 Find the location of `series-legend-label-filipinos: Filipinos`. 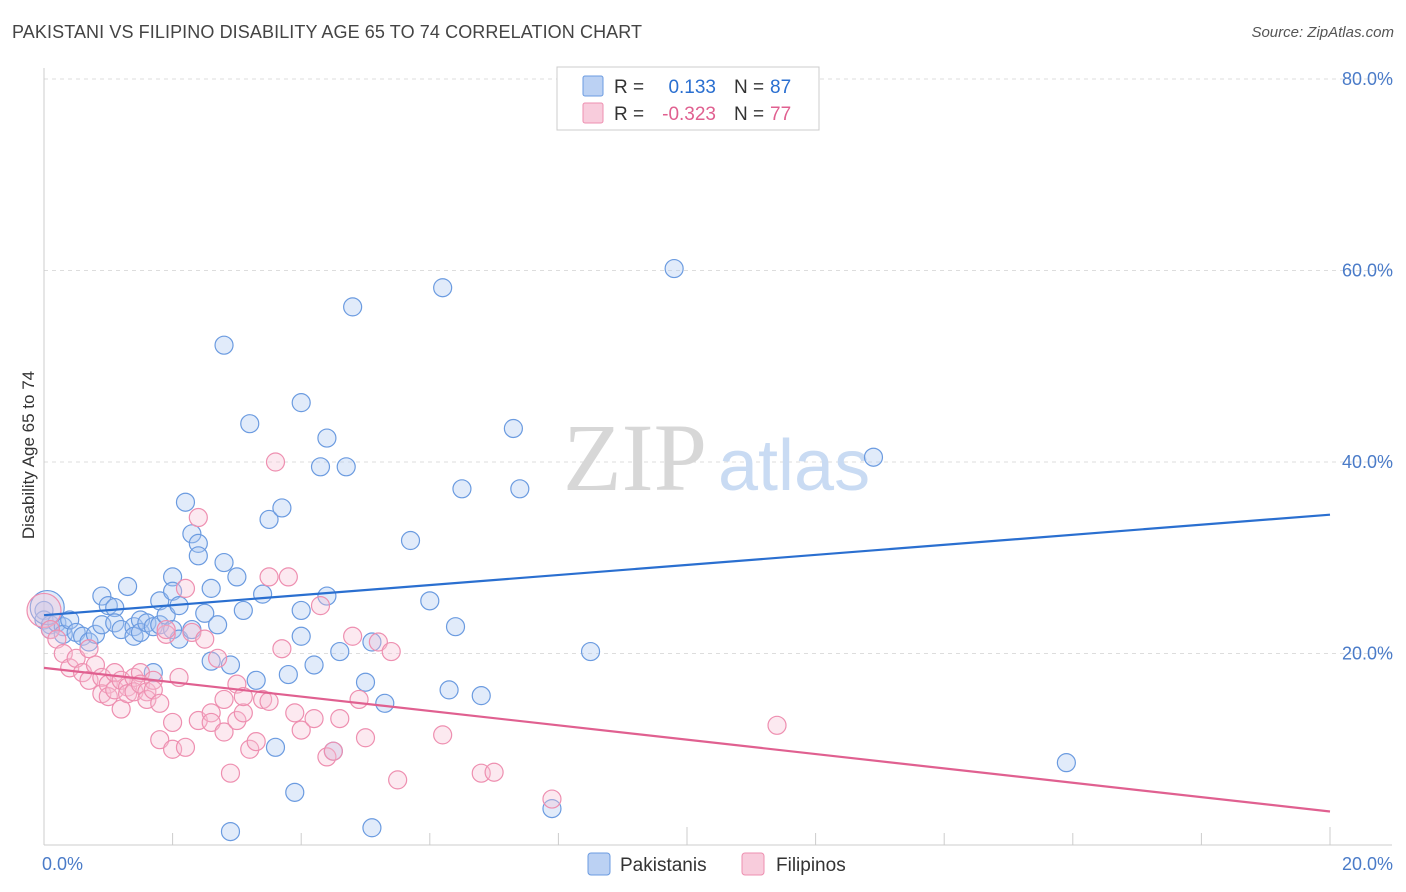

series-legend-label-filipinos: Filipinos is located at coordinates (811, 865).